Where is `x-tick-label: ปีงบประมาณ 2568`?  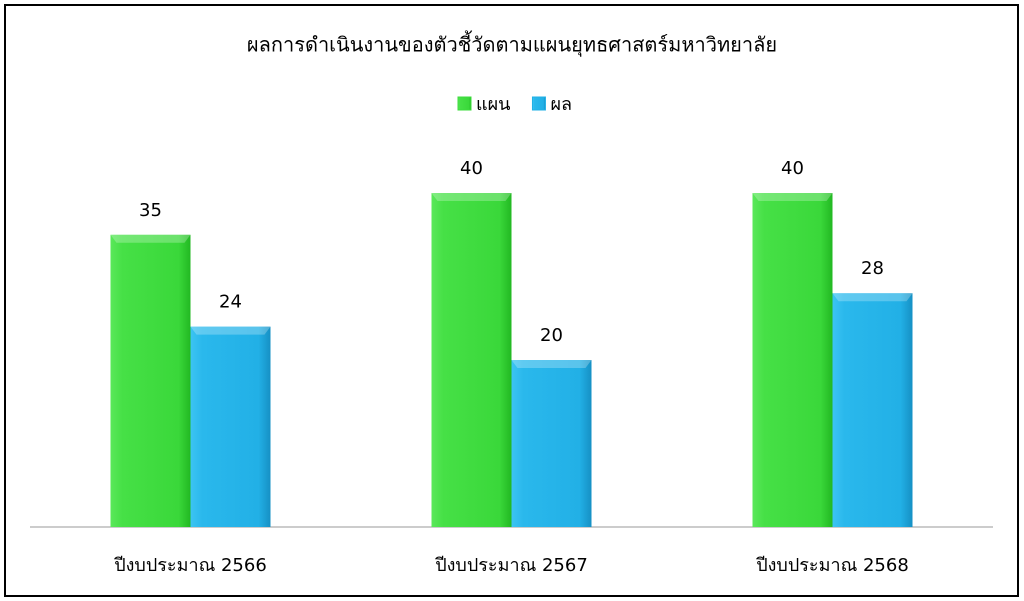 x-tick-label: ปีงบประมาณ 2568 is located at coordinates (832, 565).